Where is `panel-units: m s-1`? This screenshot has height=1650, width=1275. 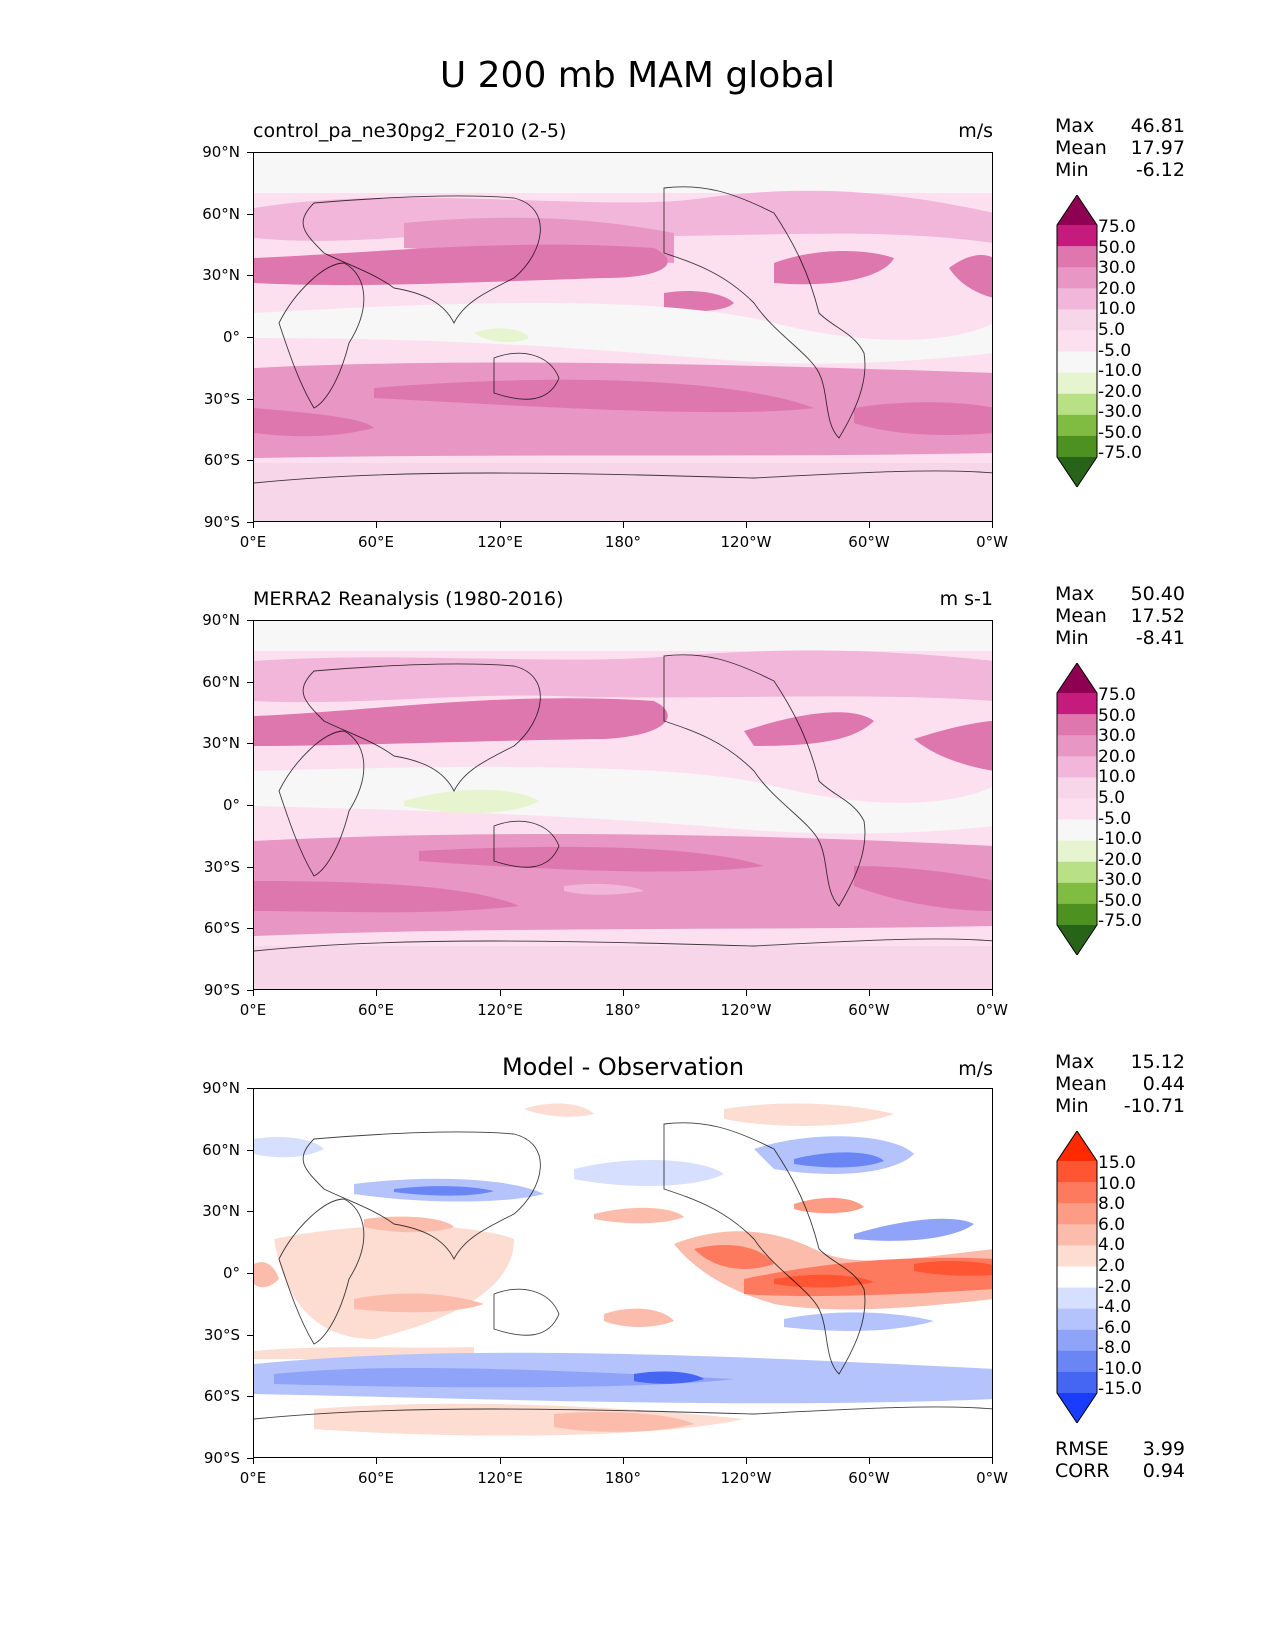 panel-units: m s-1 is located at coordinates (966, 599).